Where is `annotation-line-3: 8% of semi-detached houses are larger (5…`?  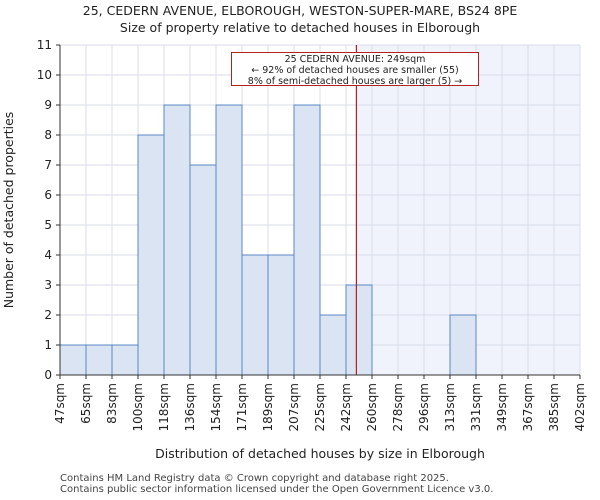 annotation-line-3: 8% of semi-detached houses are larger (5… is located at coordinates (355, 81).